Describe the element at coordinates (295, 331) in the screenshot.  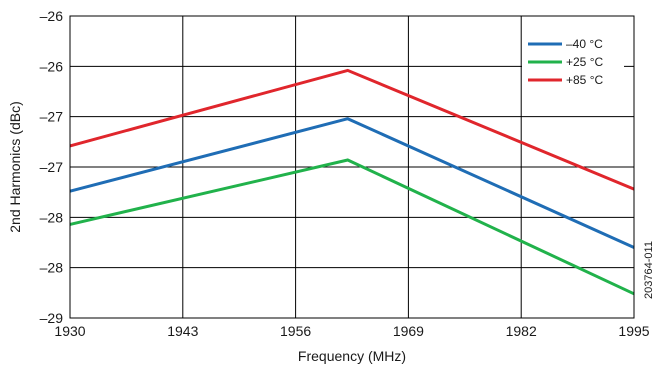
I see `x-tick-label: 1956` at that location.